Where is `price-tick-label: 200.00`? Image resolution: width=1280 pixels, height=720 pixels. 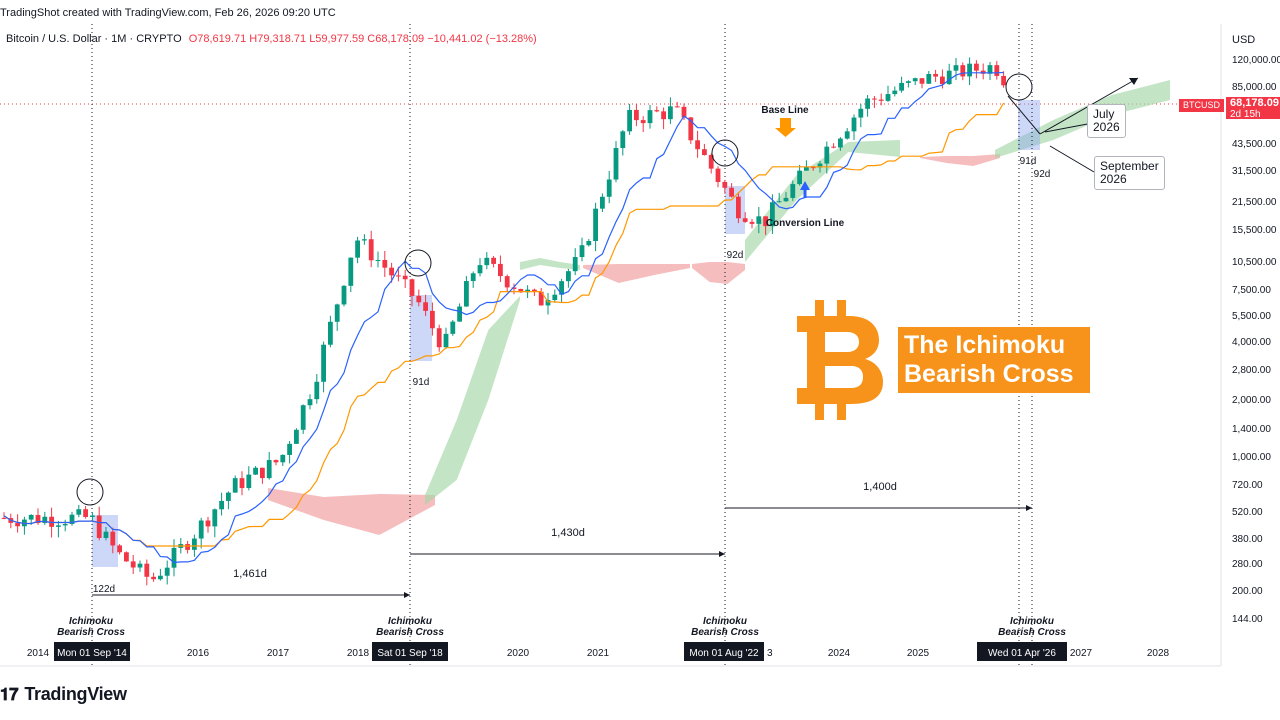 price-tick-label: 200.00 is located at coordinates (1247, 591).